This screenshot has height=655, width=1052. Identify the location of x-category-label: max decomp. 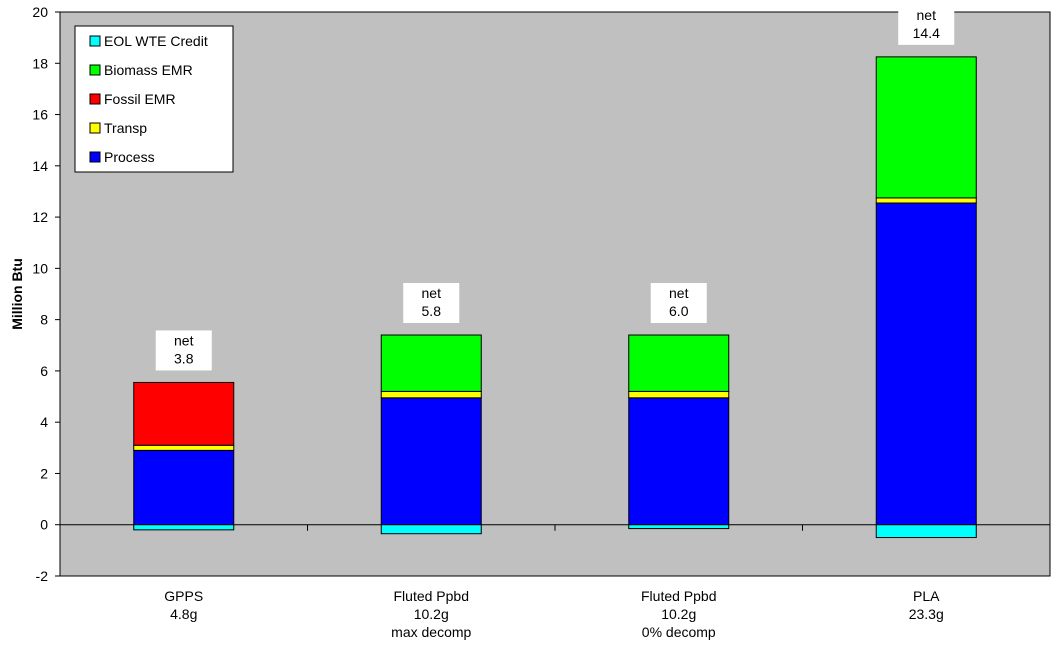
(431, 632).